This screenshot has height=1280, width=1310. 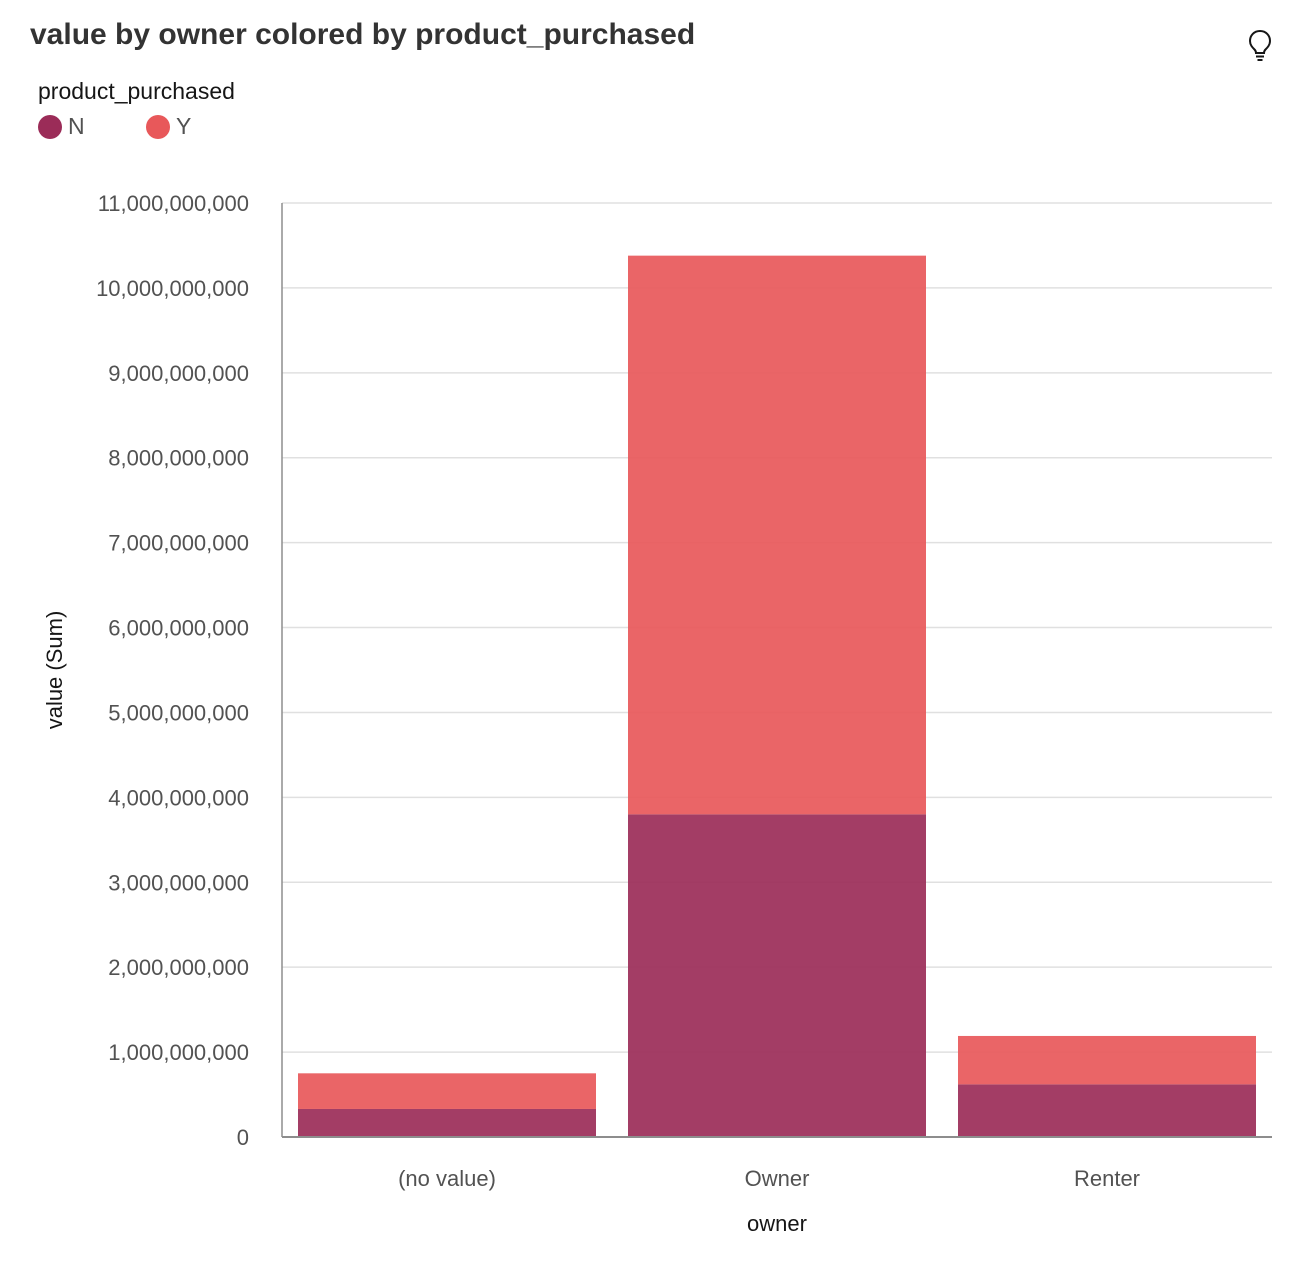 I want to click on y-tick-label: 3,000,000,000, so click(x=178, y=882).